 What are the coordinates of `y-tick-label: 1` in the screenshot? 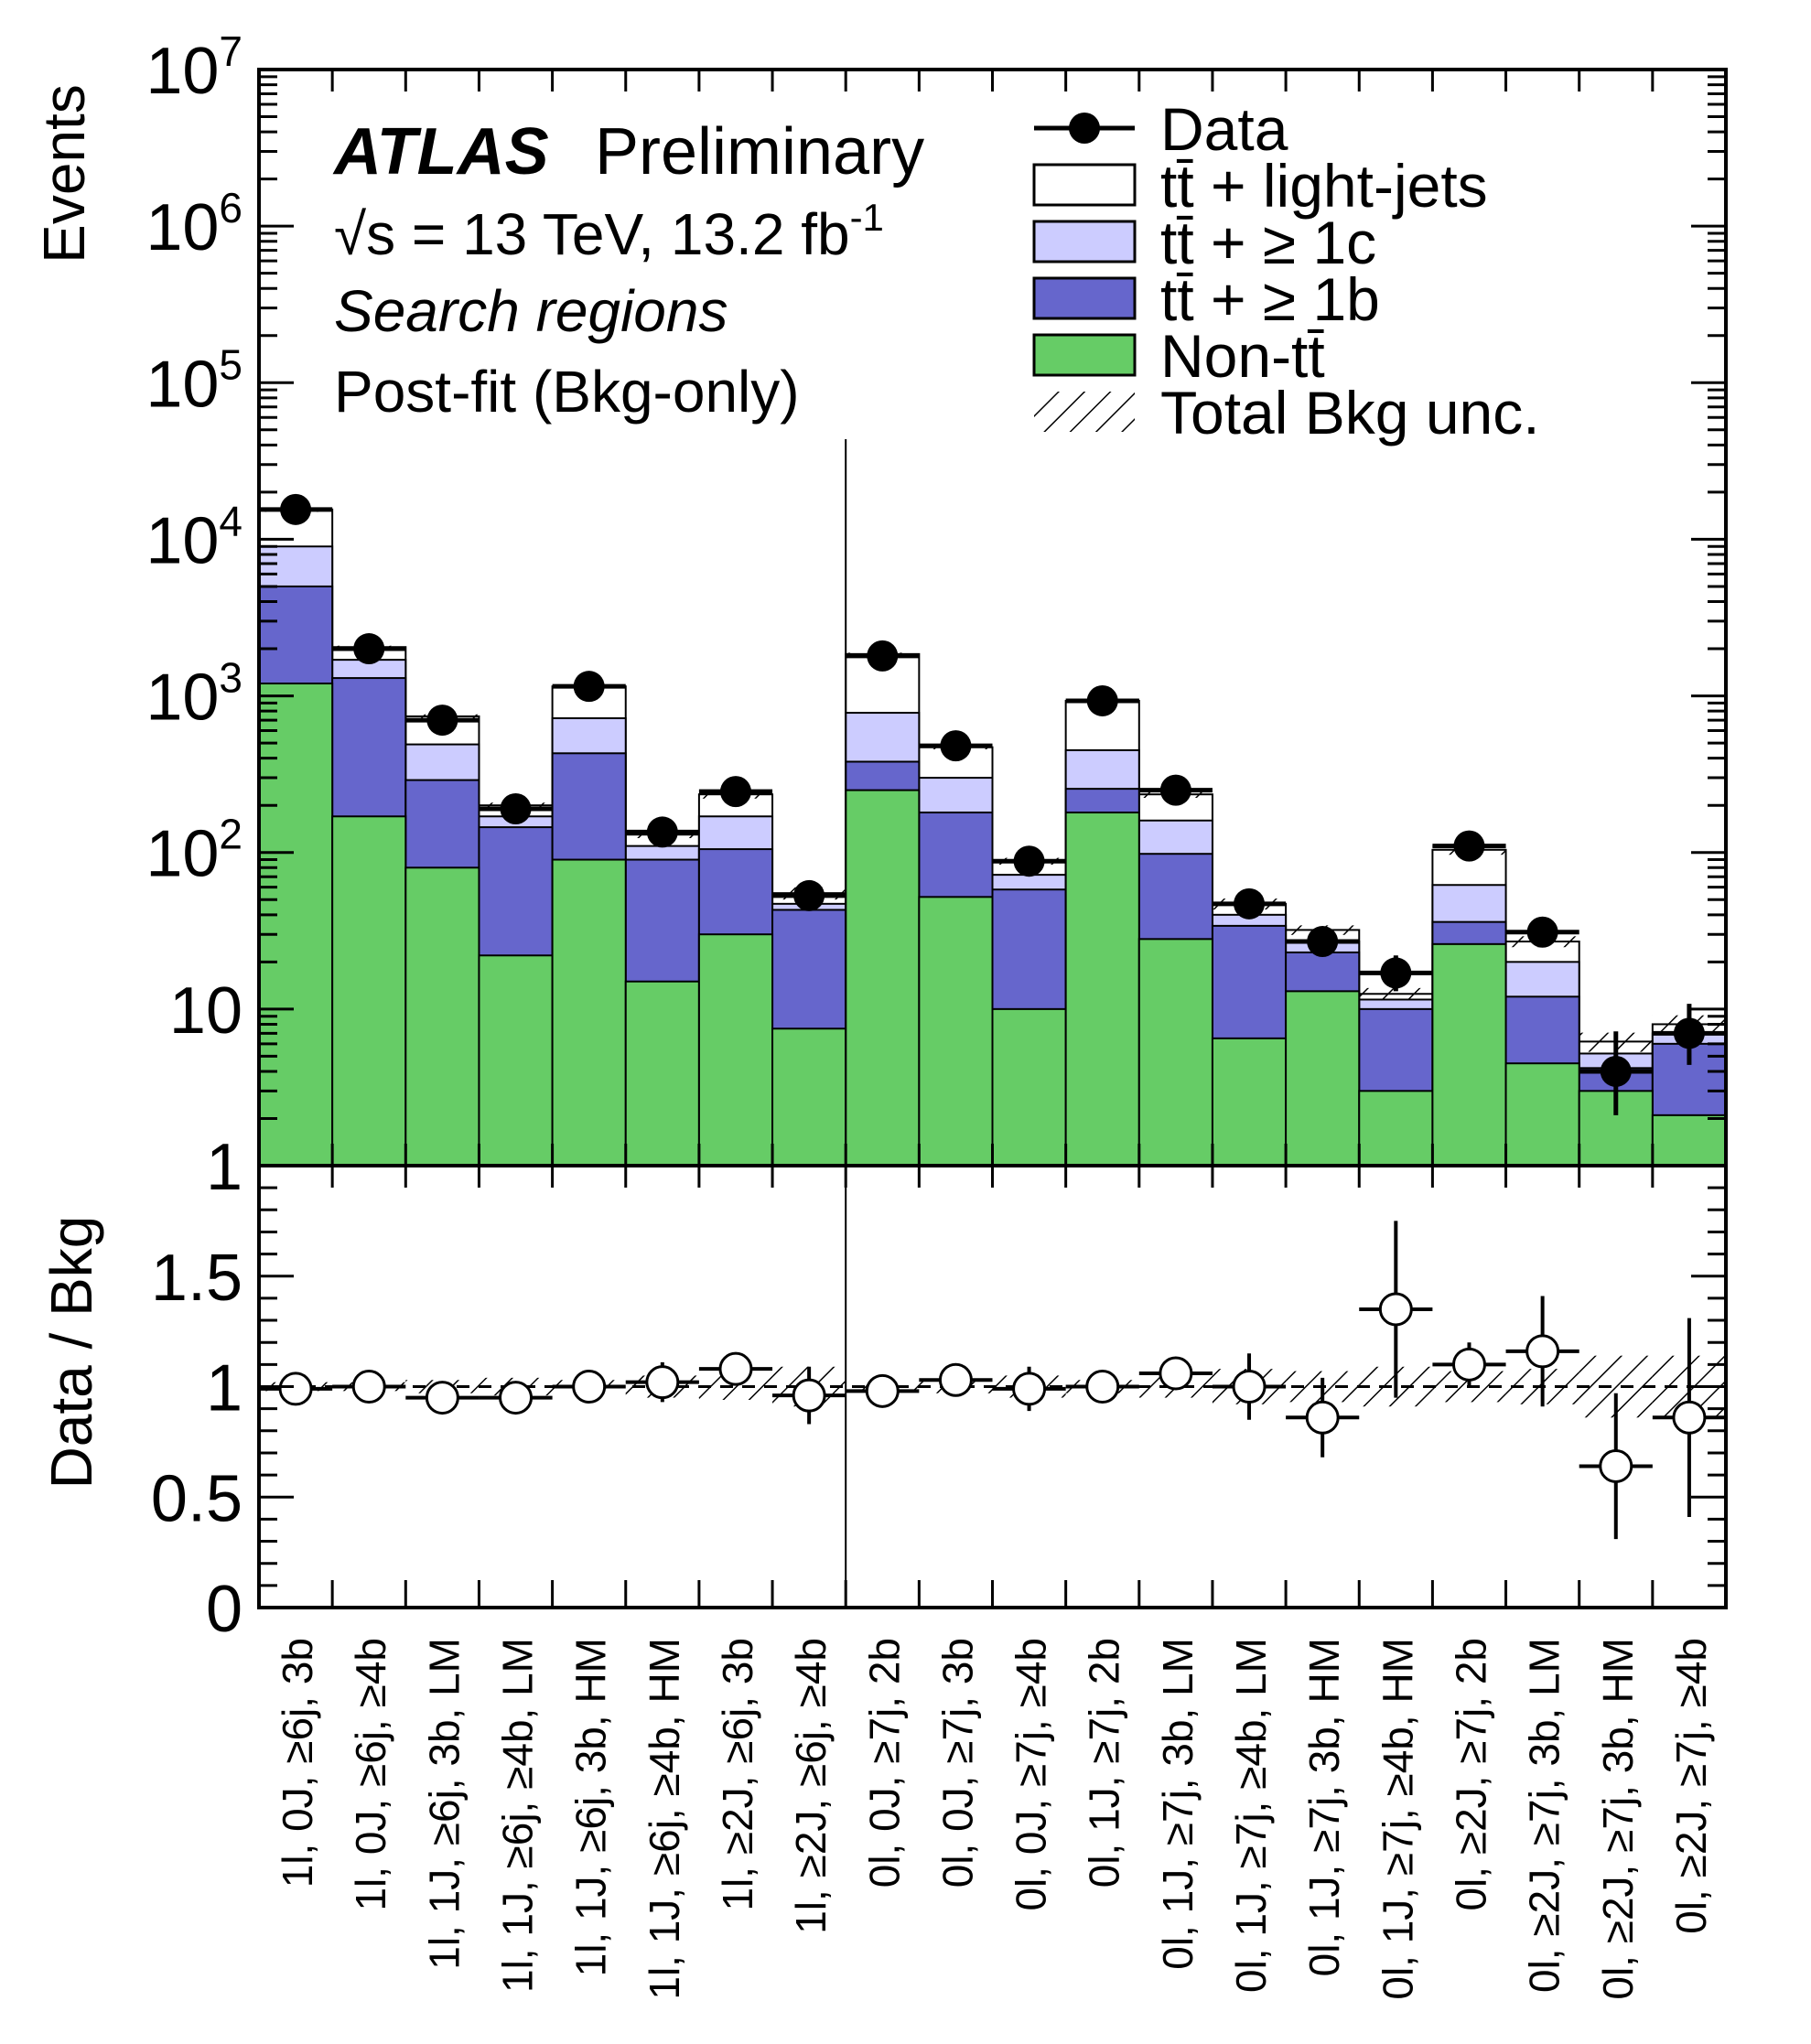 It's located at (224, 1167).